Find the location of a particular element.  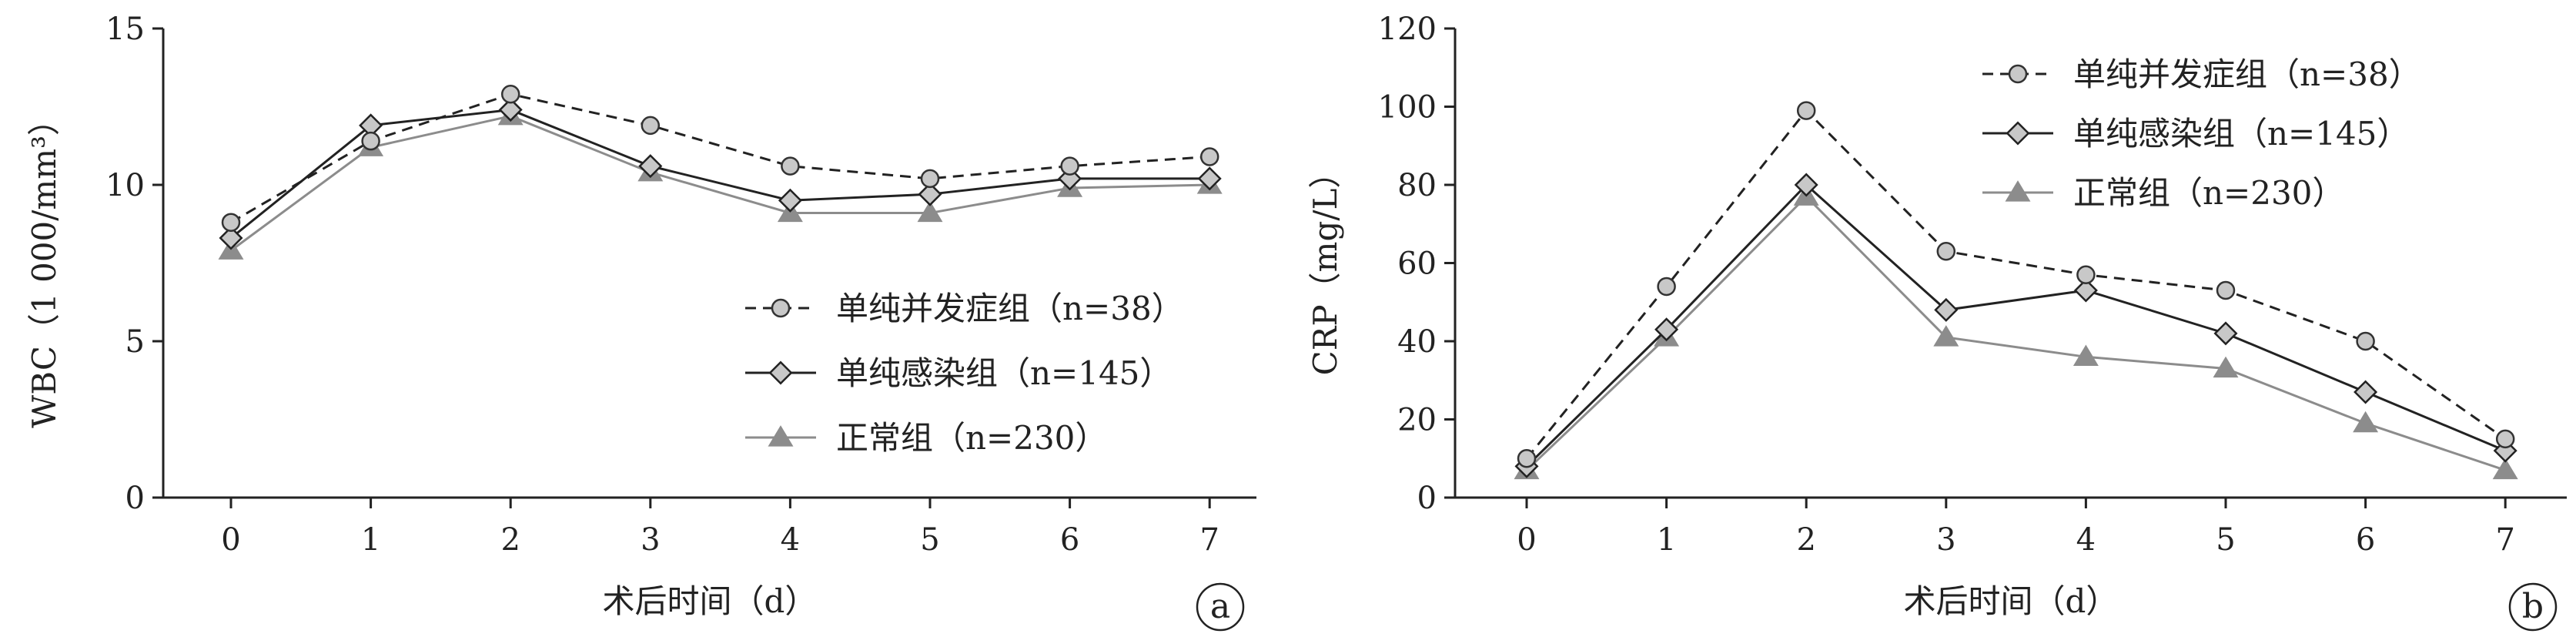

y-tick-label: 5 is located at coordinates (135, 342).